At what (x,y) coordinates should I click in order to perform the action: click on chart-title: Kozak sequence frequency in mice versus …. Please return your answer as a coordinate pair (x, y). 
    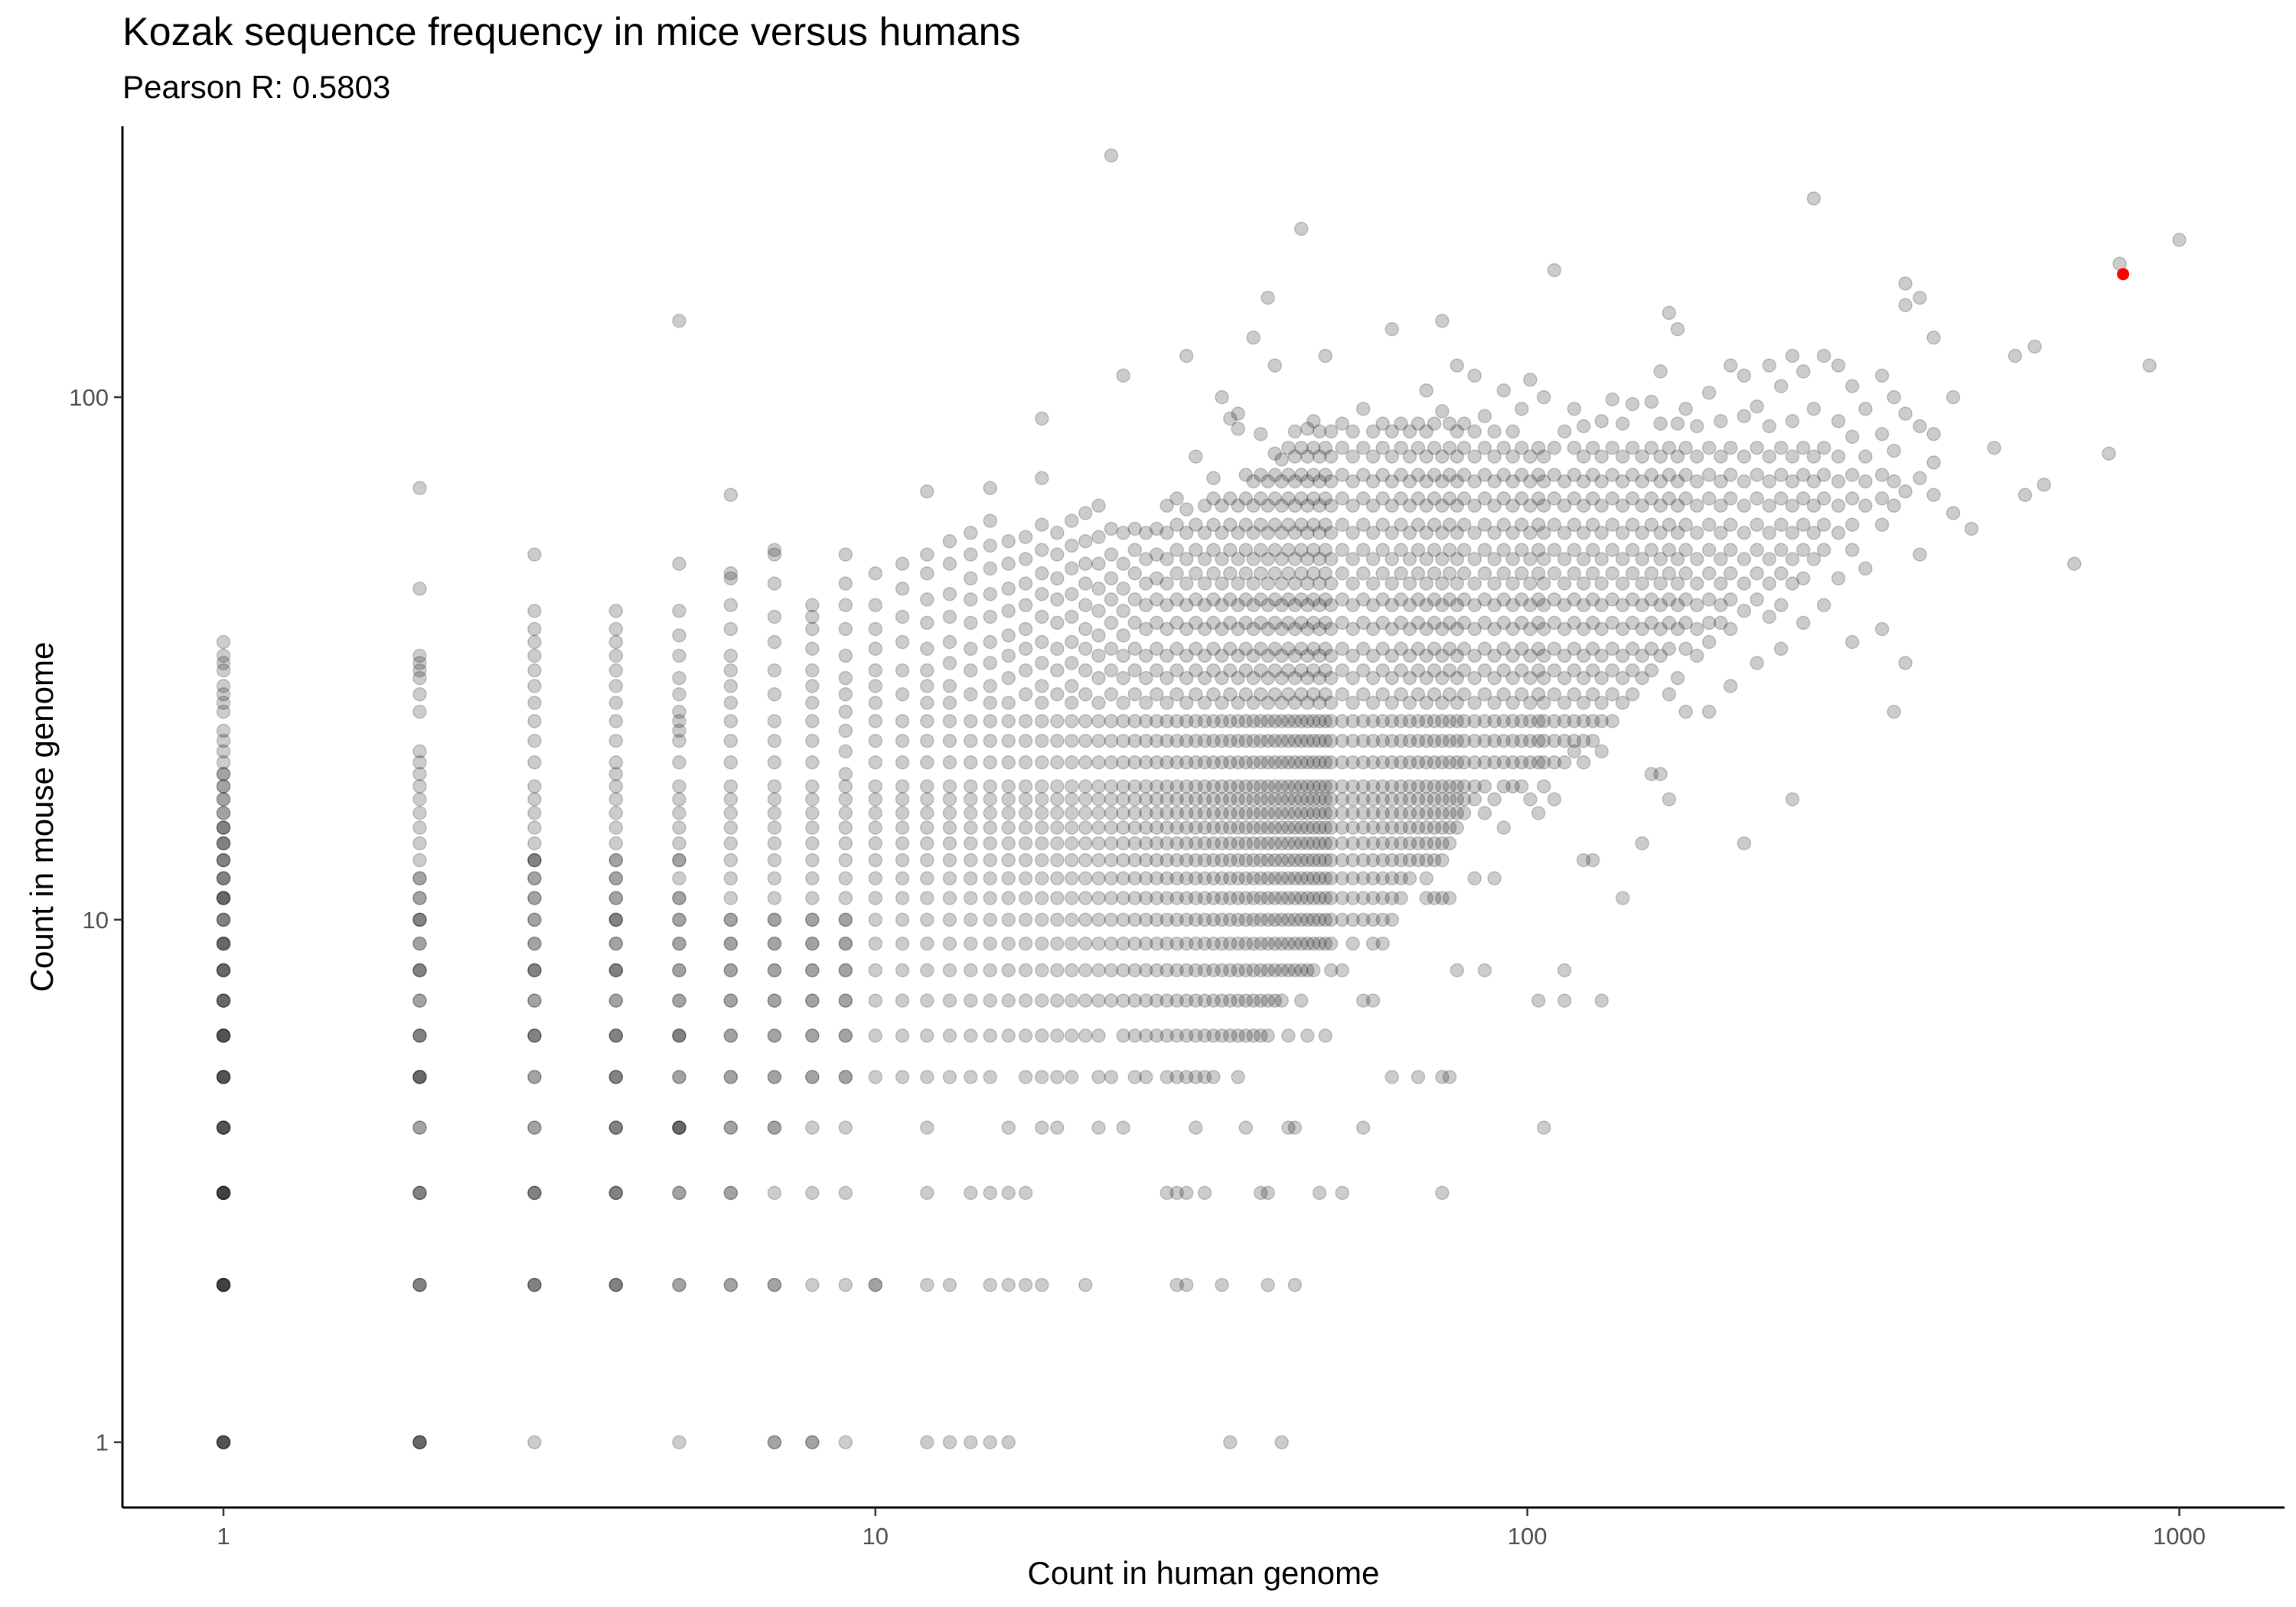
    Looking at the image, I should click on (571, 32).